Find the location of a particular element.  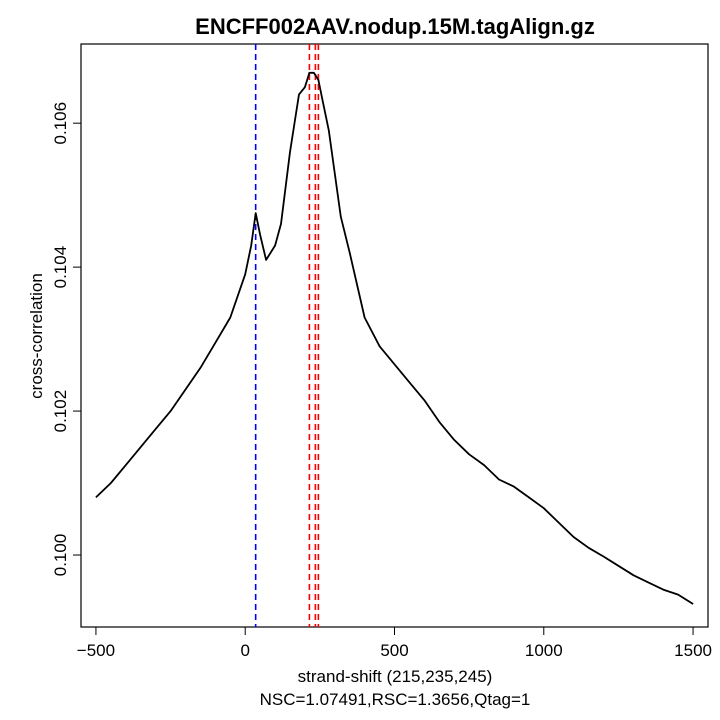

x-axis-label: strand-shift (215,235,245) is located at coordinates (395, 676).